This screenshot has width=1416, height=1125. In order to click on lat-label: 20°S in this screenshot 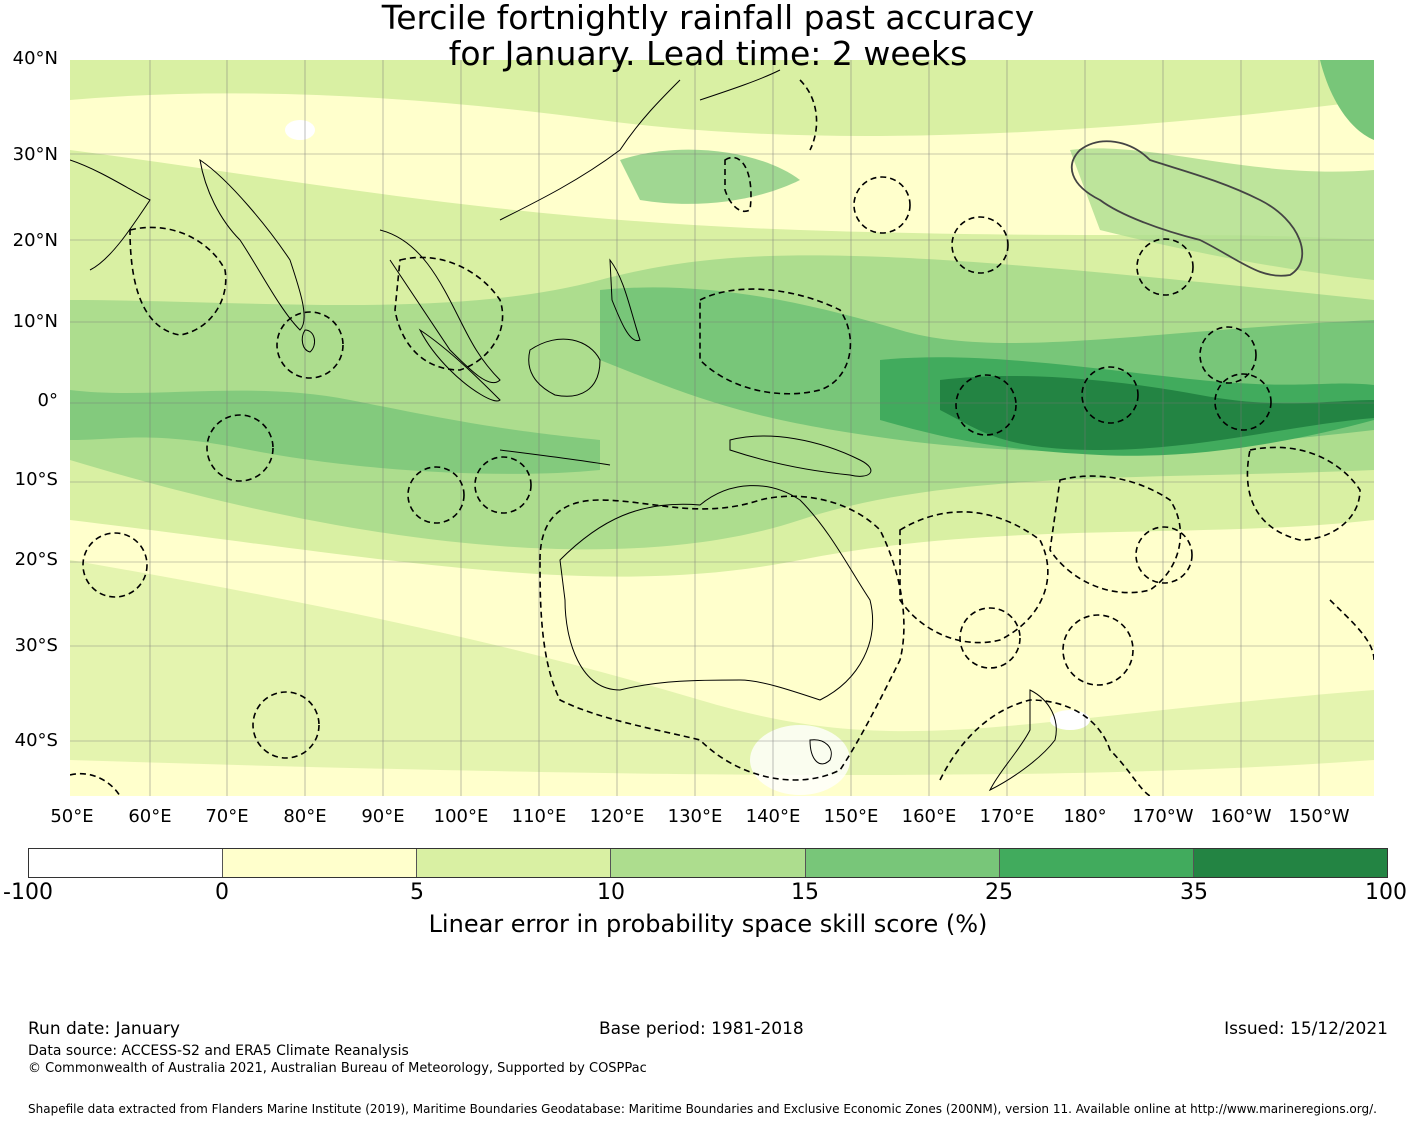, I will do `click(36, 559)`.